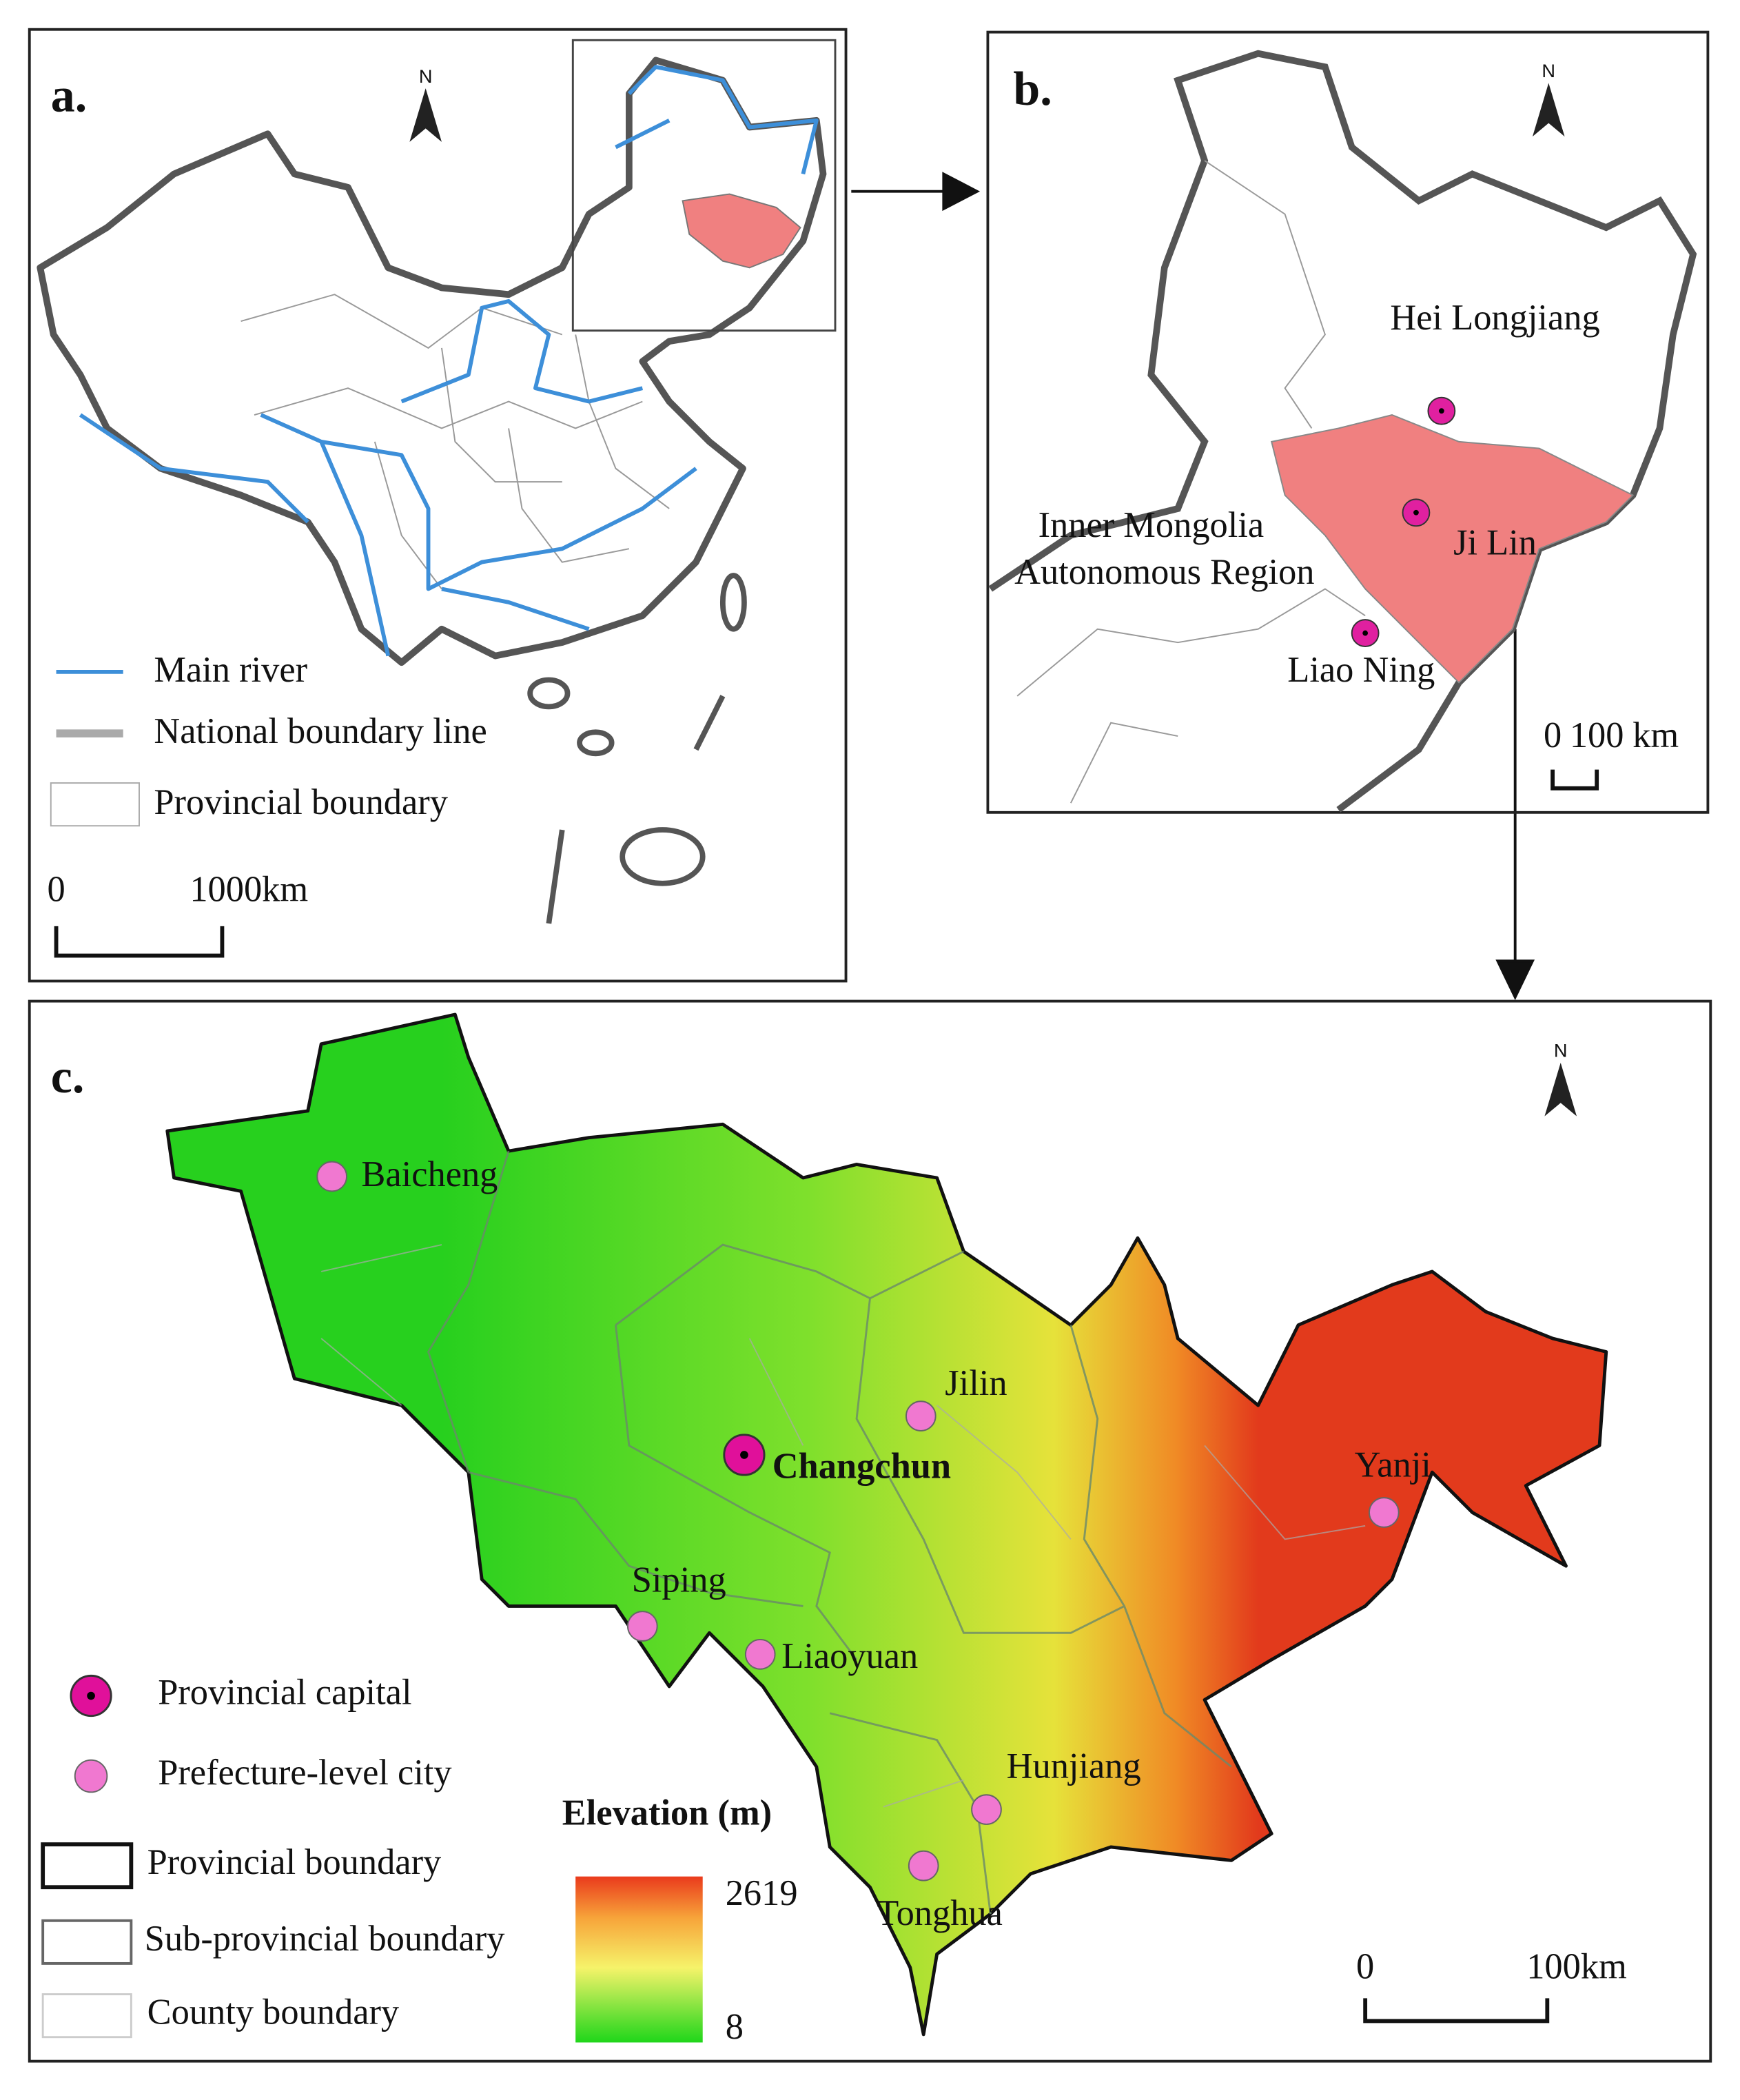 This screenshot has width=1740, height=2100. What do you see at coordinates (639, 1959) in the screenshot?
I see `elevation-ramp` at bounding box center [639, 1959].